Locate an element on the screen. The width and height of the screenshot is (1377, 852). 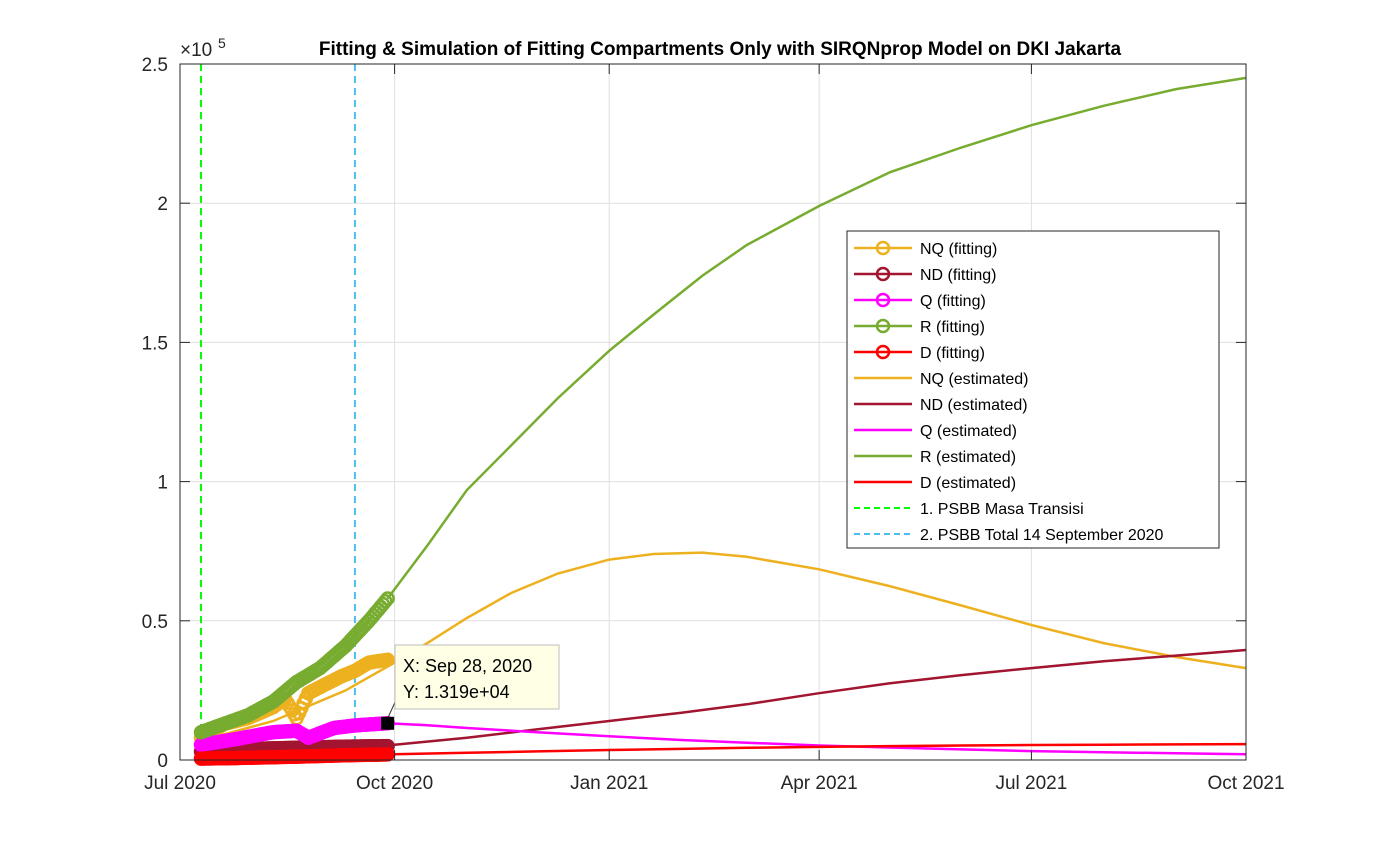
y-tick-label: 0 is located at coordinates (162, 761).